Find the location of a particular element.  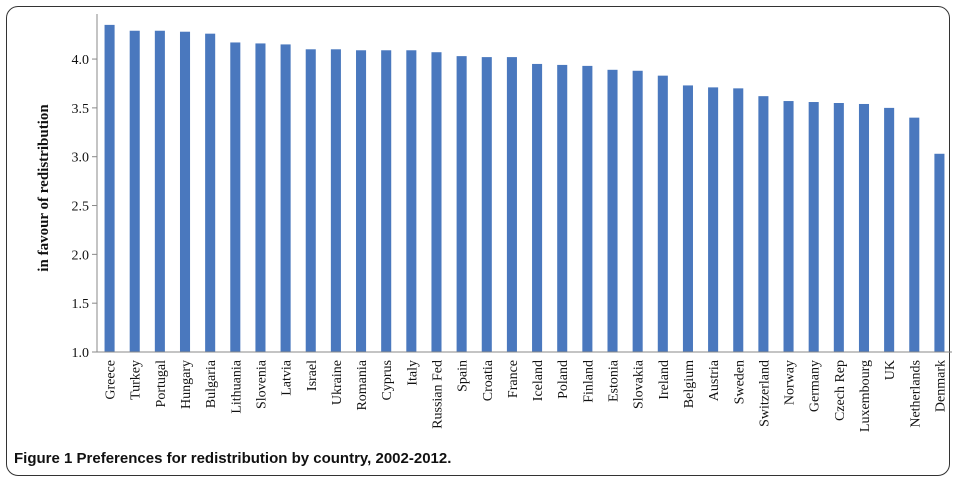

x-tick-label: Russian Fed is located at coordinates (437, 394).